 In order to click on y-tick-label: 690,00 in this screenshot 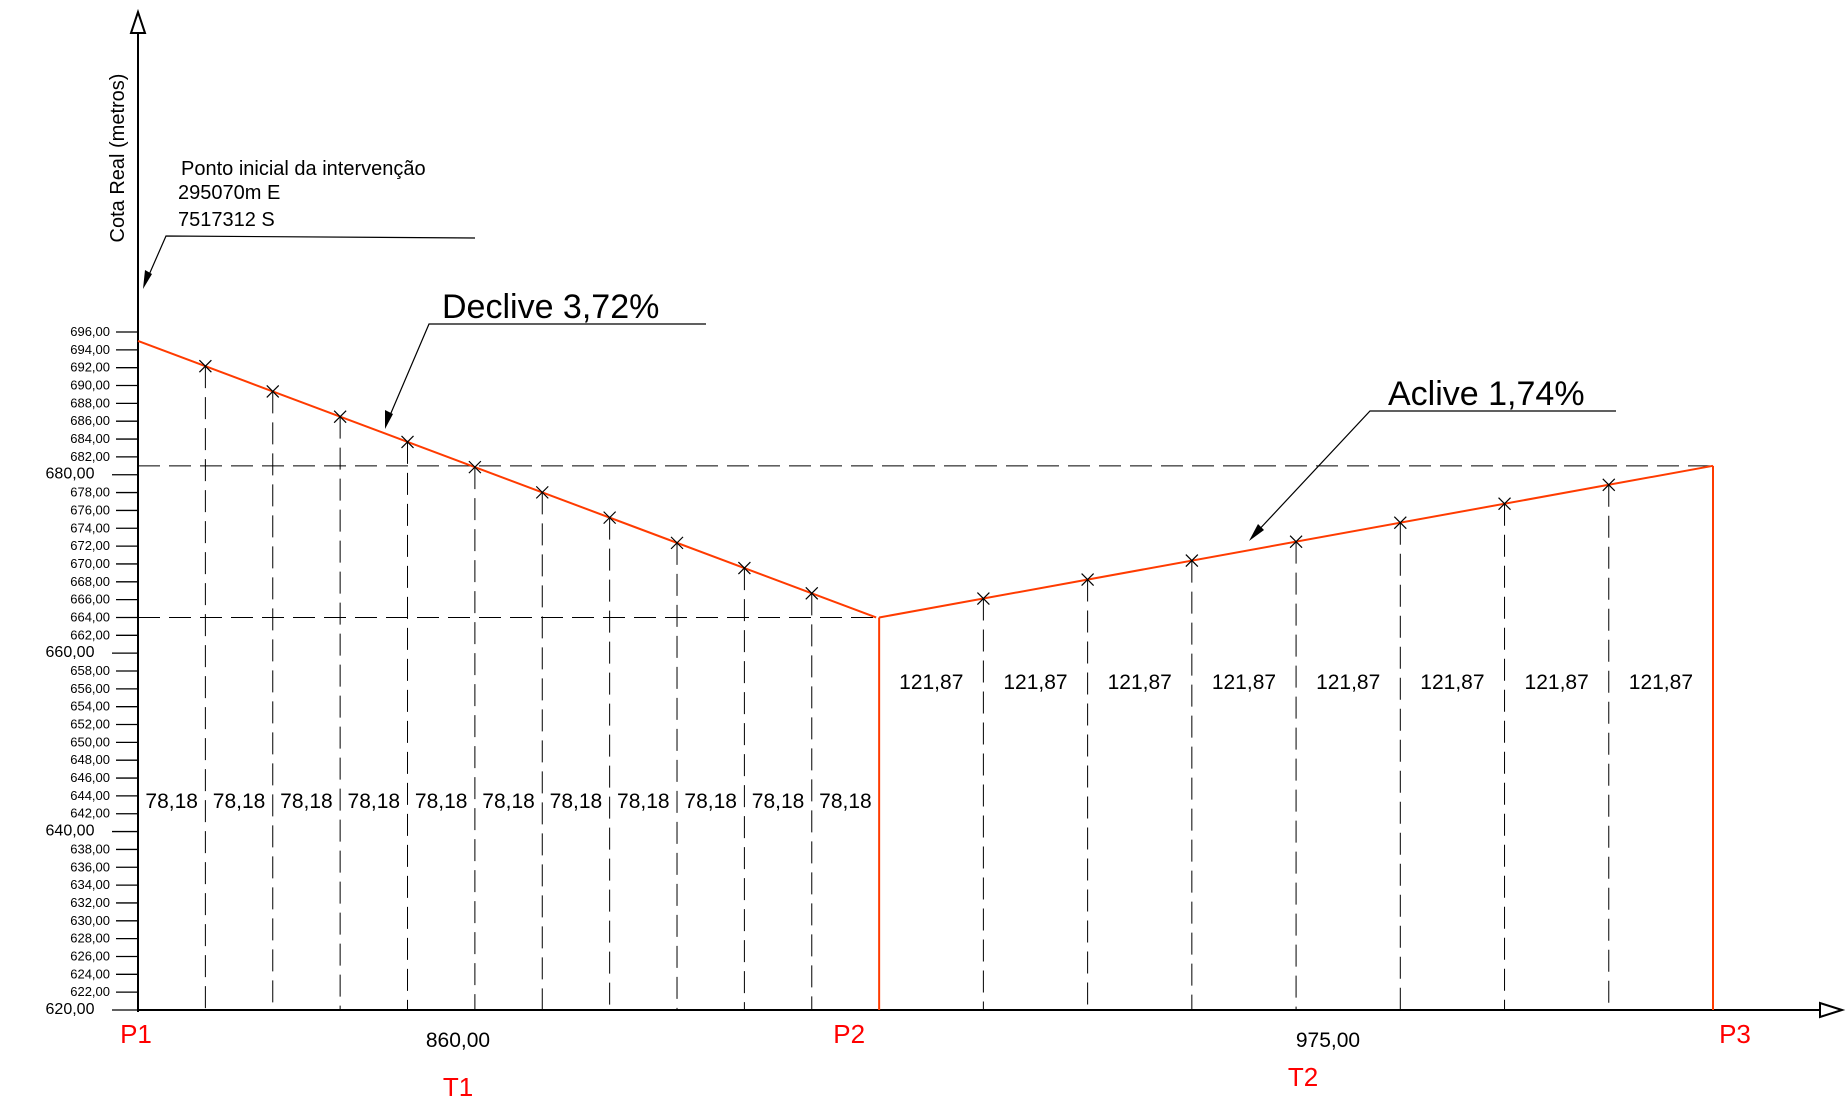, I will do `click(90, 385)`.